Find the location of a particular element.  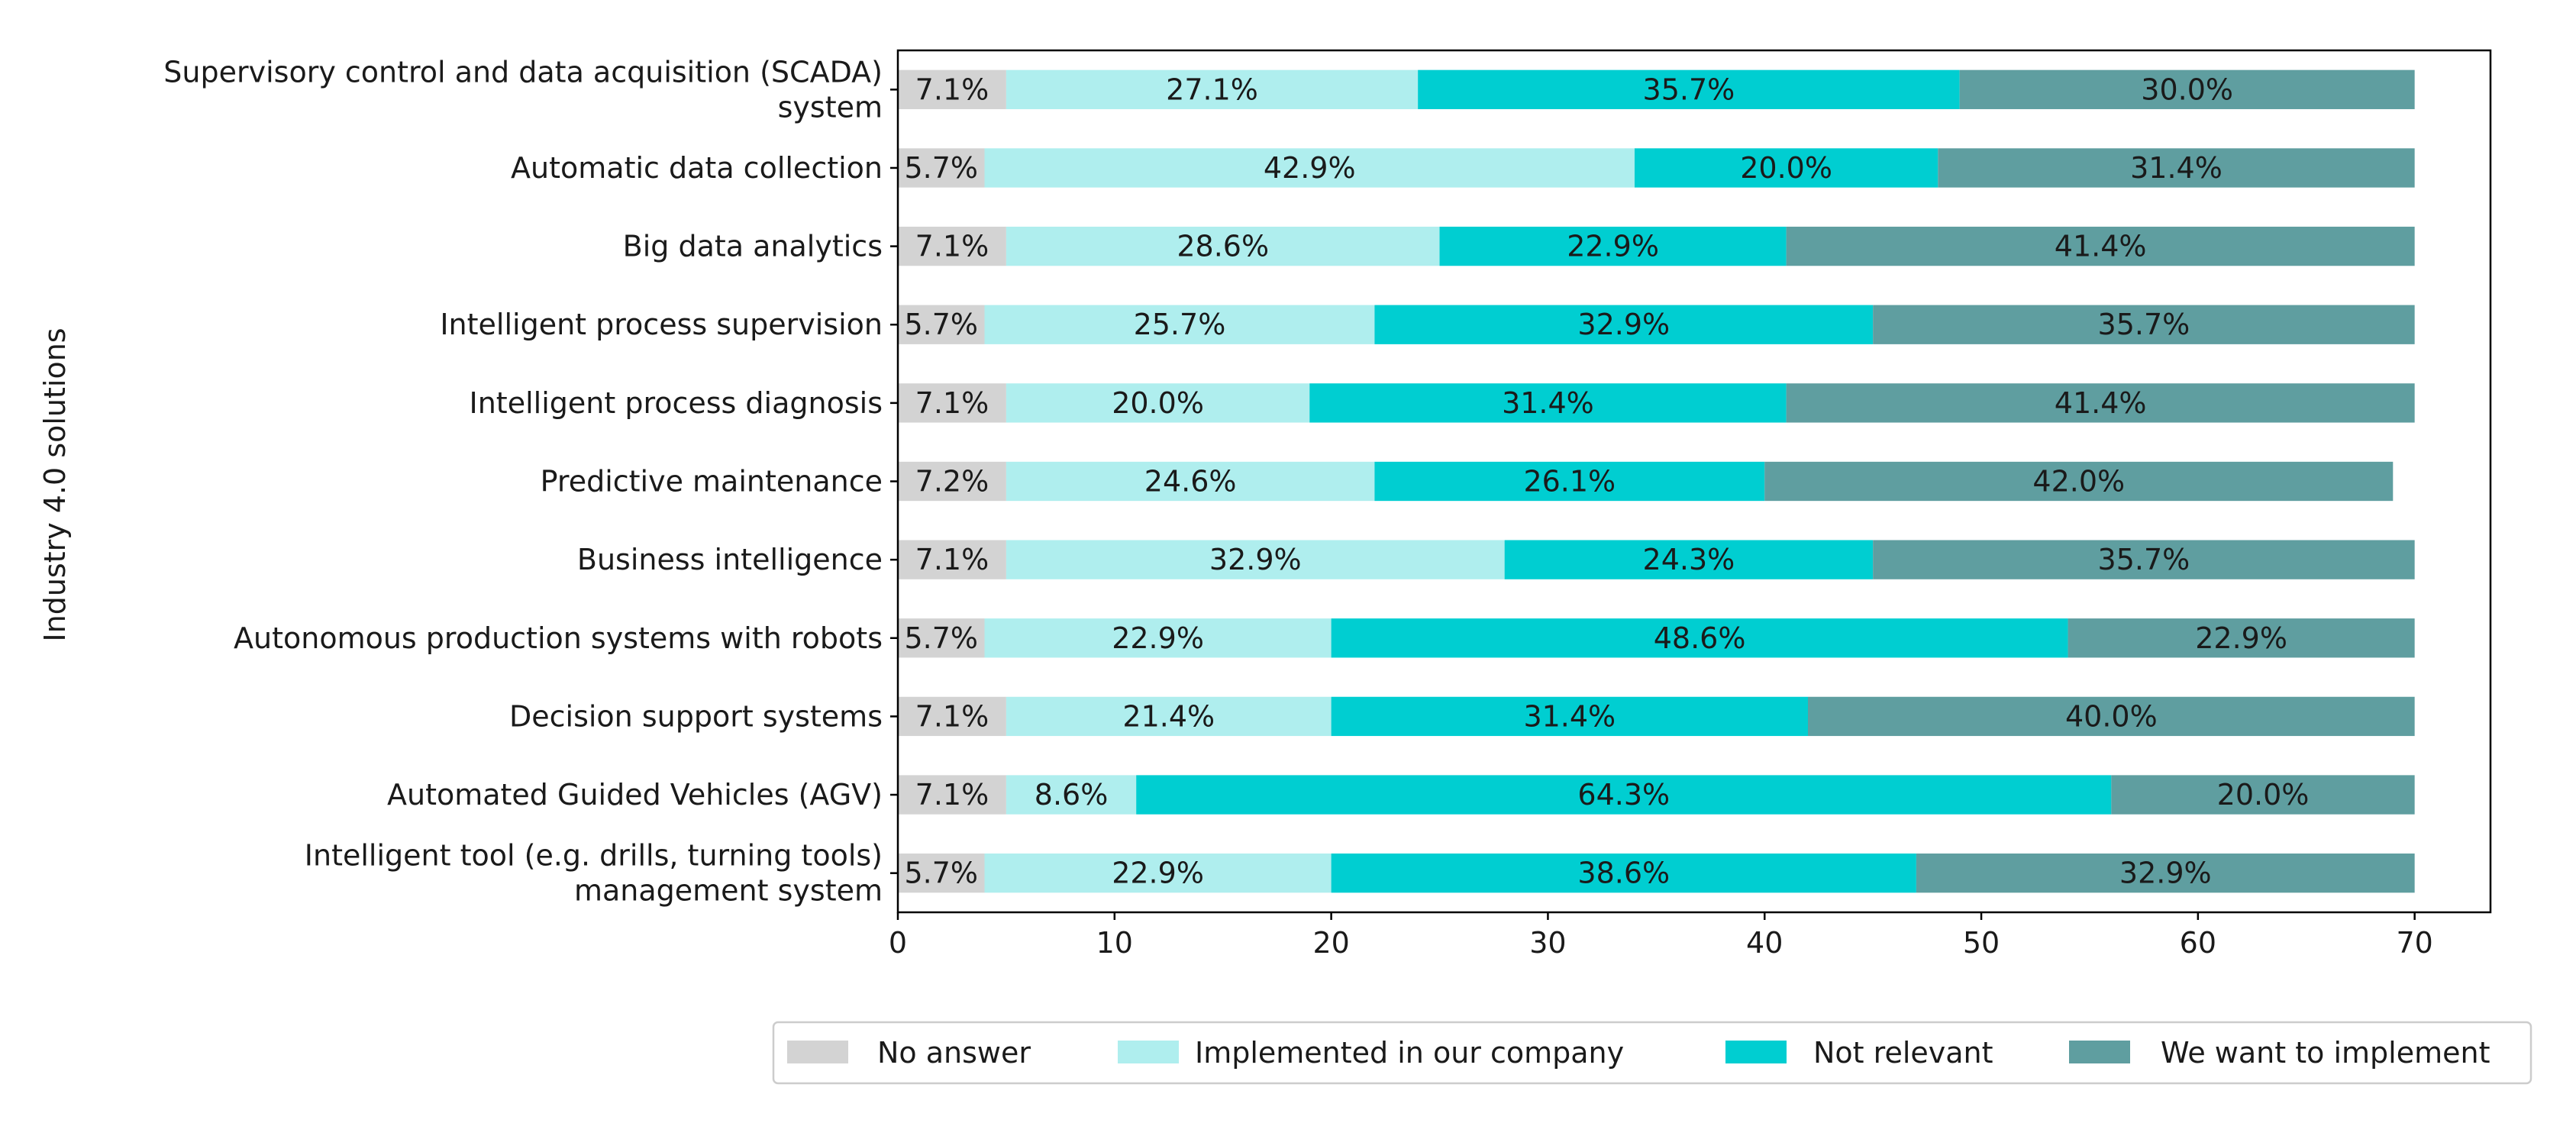

x-tick-label: 20 is located at coordinates (1330, 943).